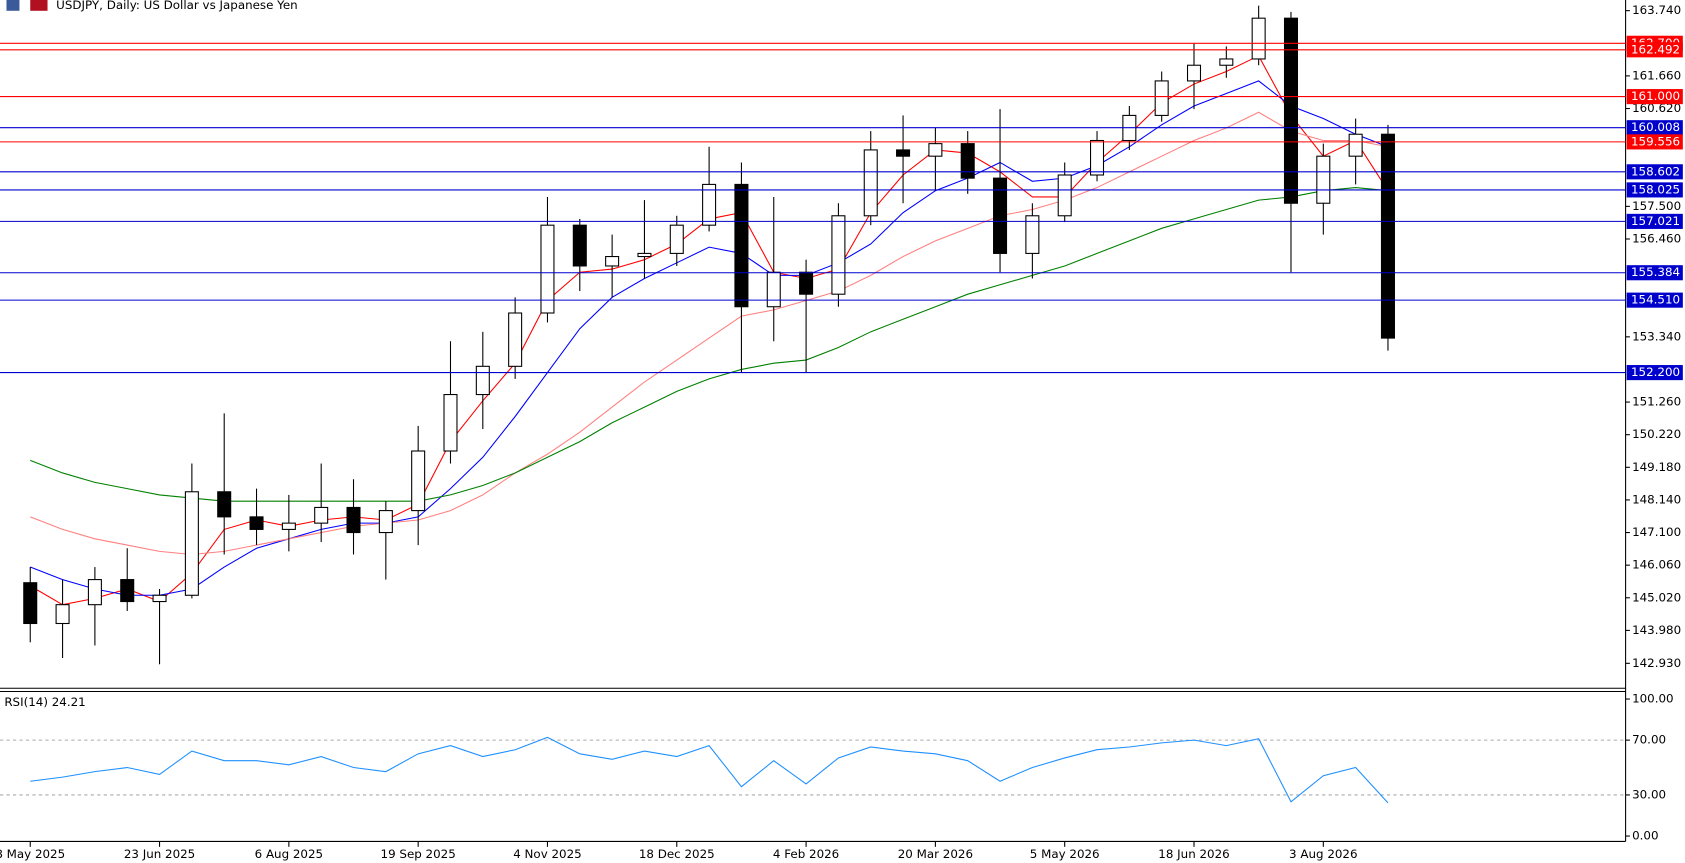  I want to click on level-label: 160.008, so click(1655, 127).